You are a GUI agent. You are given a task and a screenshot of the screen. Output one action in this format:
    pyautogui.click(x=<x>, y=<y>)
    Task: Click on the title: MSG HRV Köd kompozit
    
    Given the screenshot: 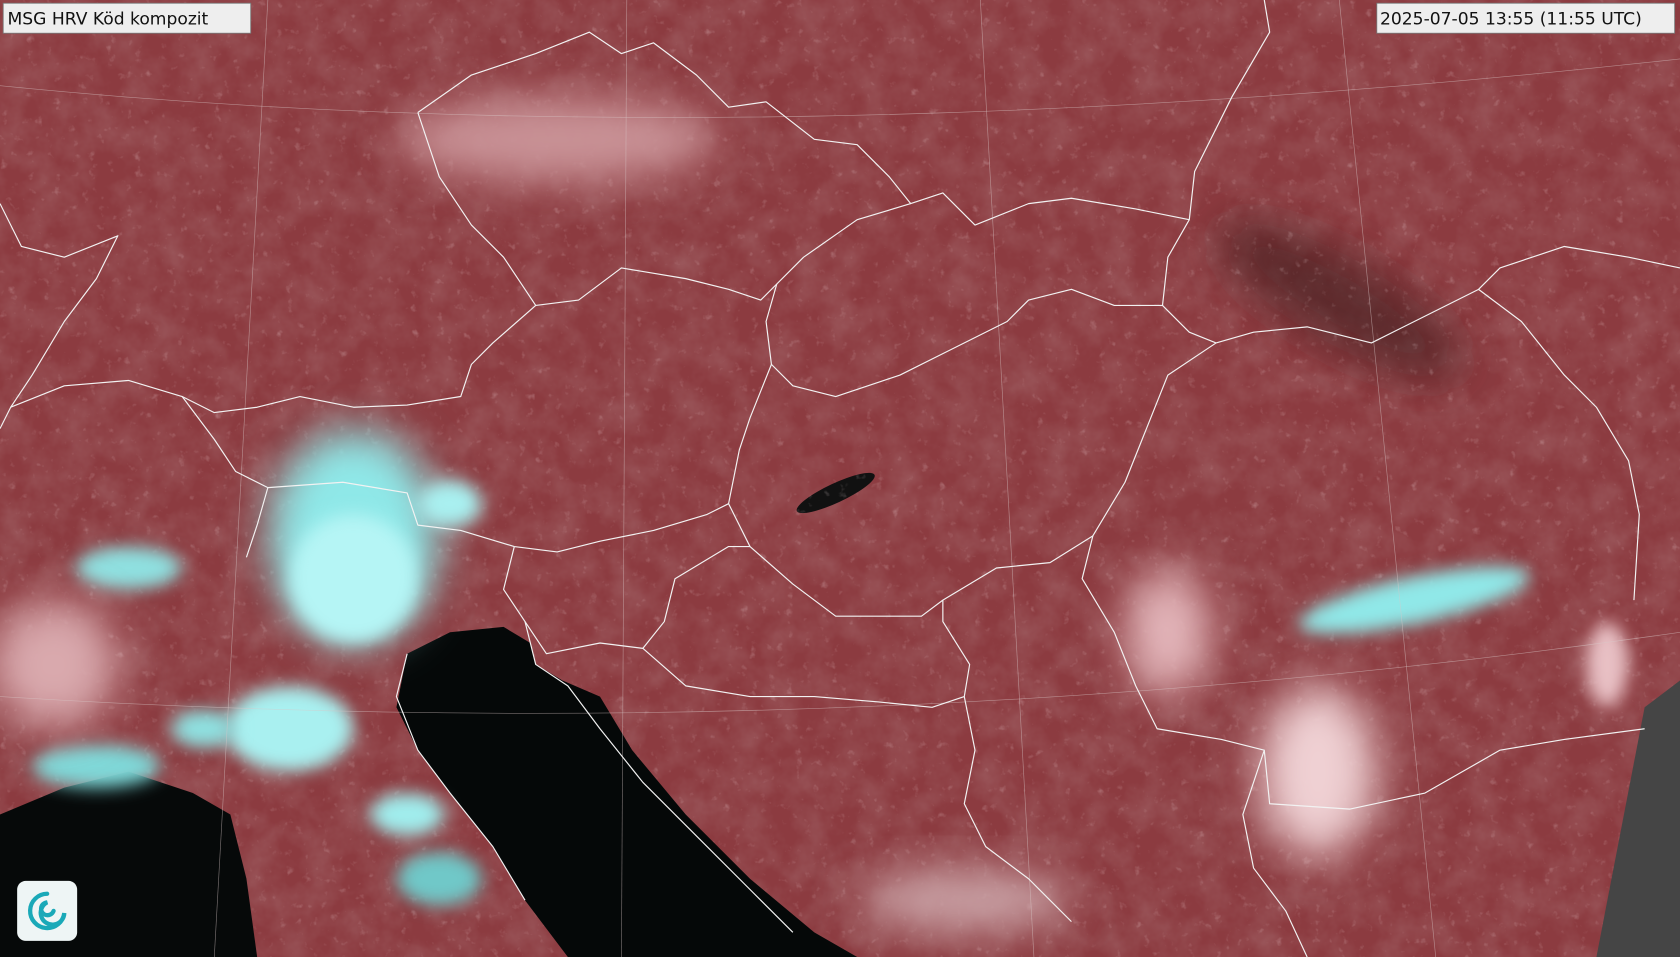 What is the action you would take?
    pyautogui.click(x=108, y=19)
    